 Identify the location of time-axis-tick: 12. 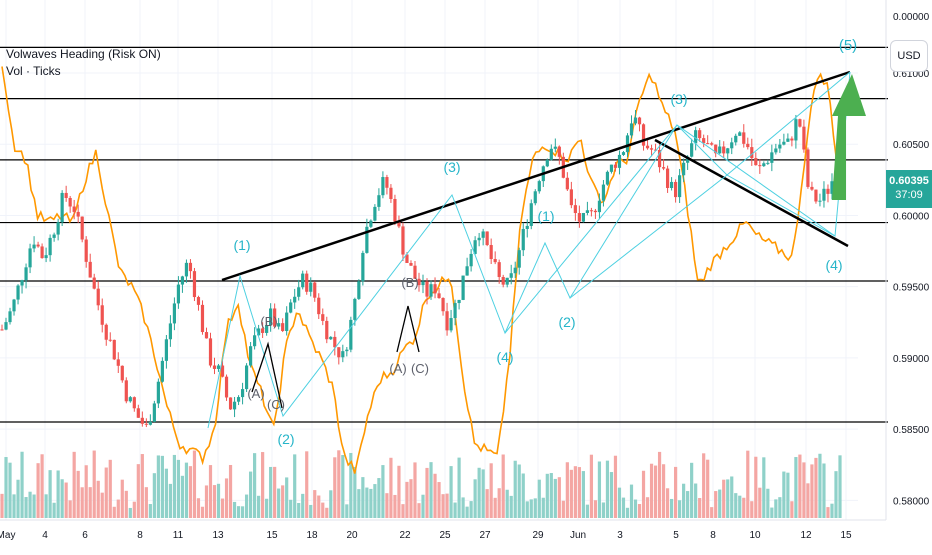
(806, 535).